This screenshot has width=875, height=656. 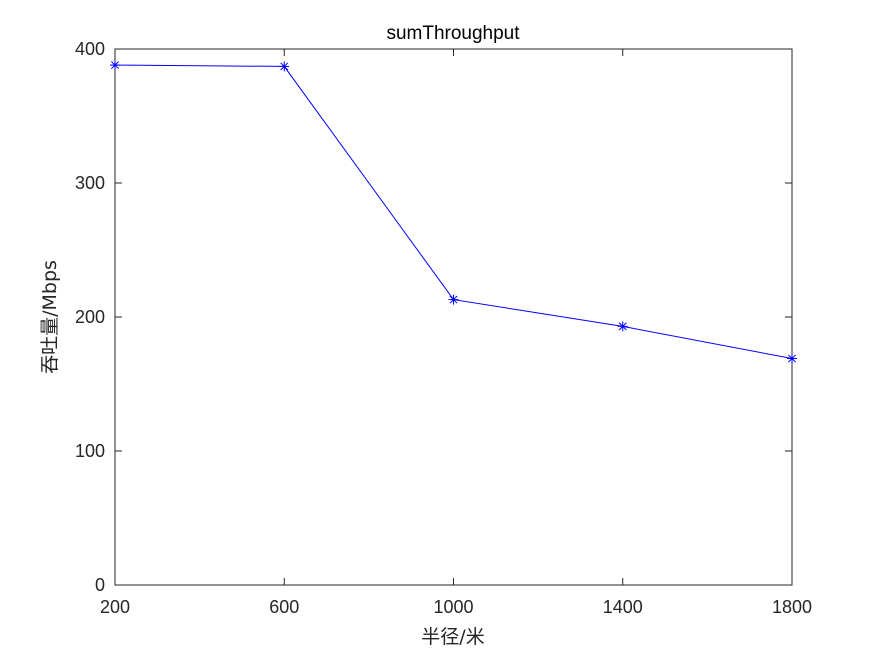 What do you see at coordinates (90, 49) in the screenshot?
I see `y-tick-label: 400` at bounding box center [90, 49].